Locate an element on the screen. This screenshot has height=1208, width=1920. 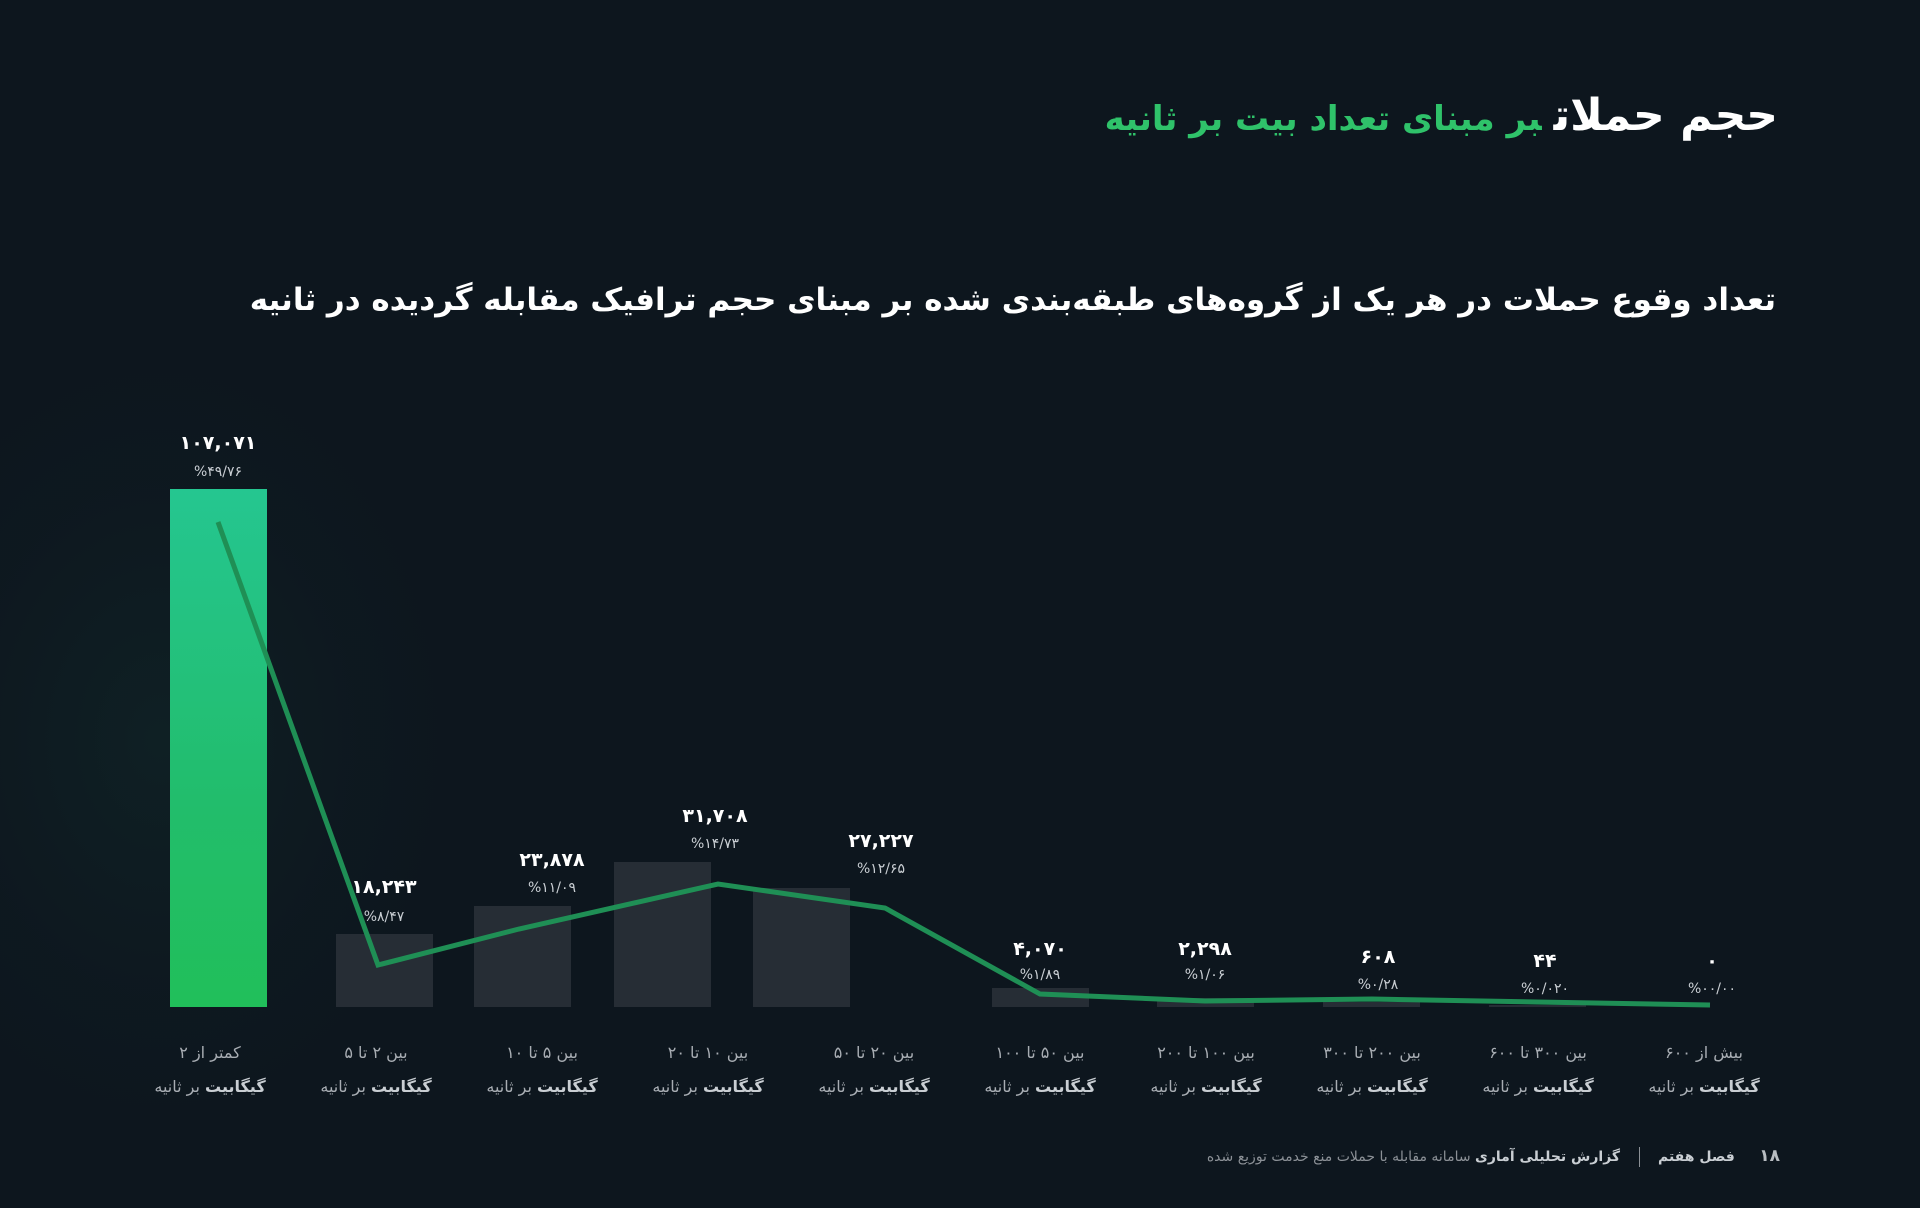
percent-label: %۴۹/۷۶ is located at coordinates (218, 472).